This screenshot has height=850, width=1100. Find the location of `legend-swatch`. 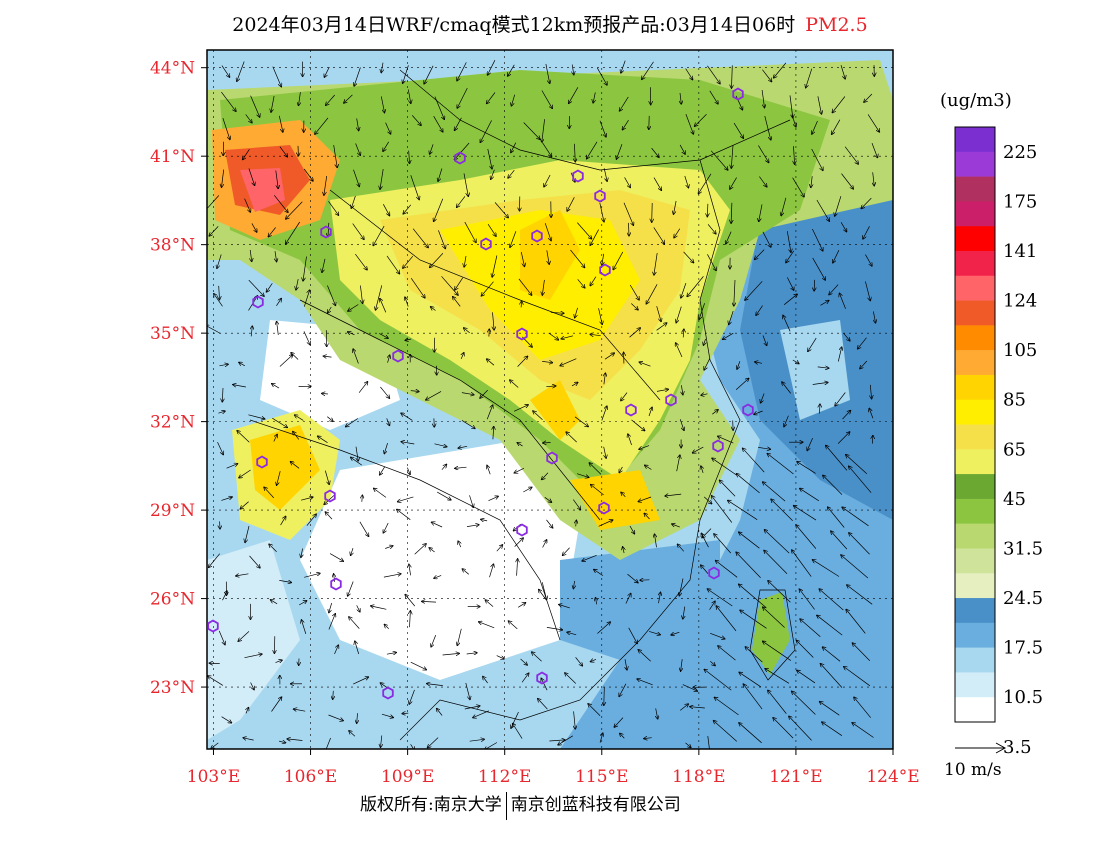

legend-swatch is located at coordinates (975, 189).